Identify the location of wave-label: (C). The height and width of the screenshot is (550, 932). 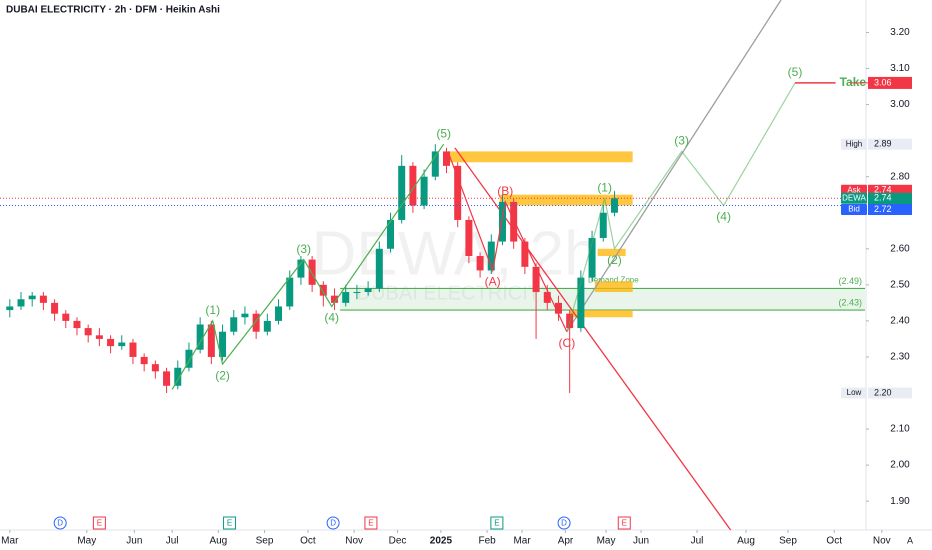
(567, 343).